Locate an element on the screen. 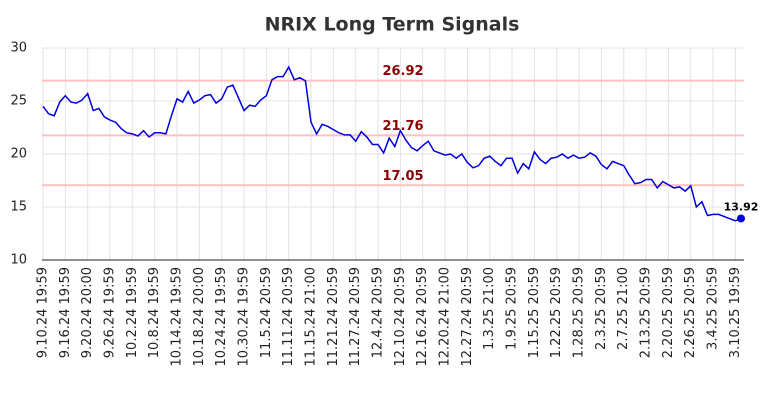  x-tick-label: 9.26.24 19:59 is located at coordinates (110, 312).